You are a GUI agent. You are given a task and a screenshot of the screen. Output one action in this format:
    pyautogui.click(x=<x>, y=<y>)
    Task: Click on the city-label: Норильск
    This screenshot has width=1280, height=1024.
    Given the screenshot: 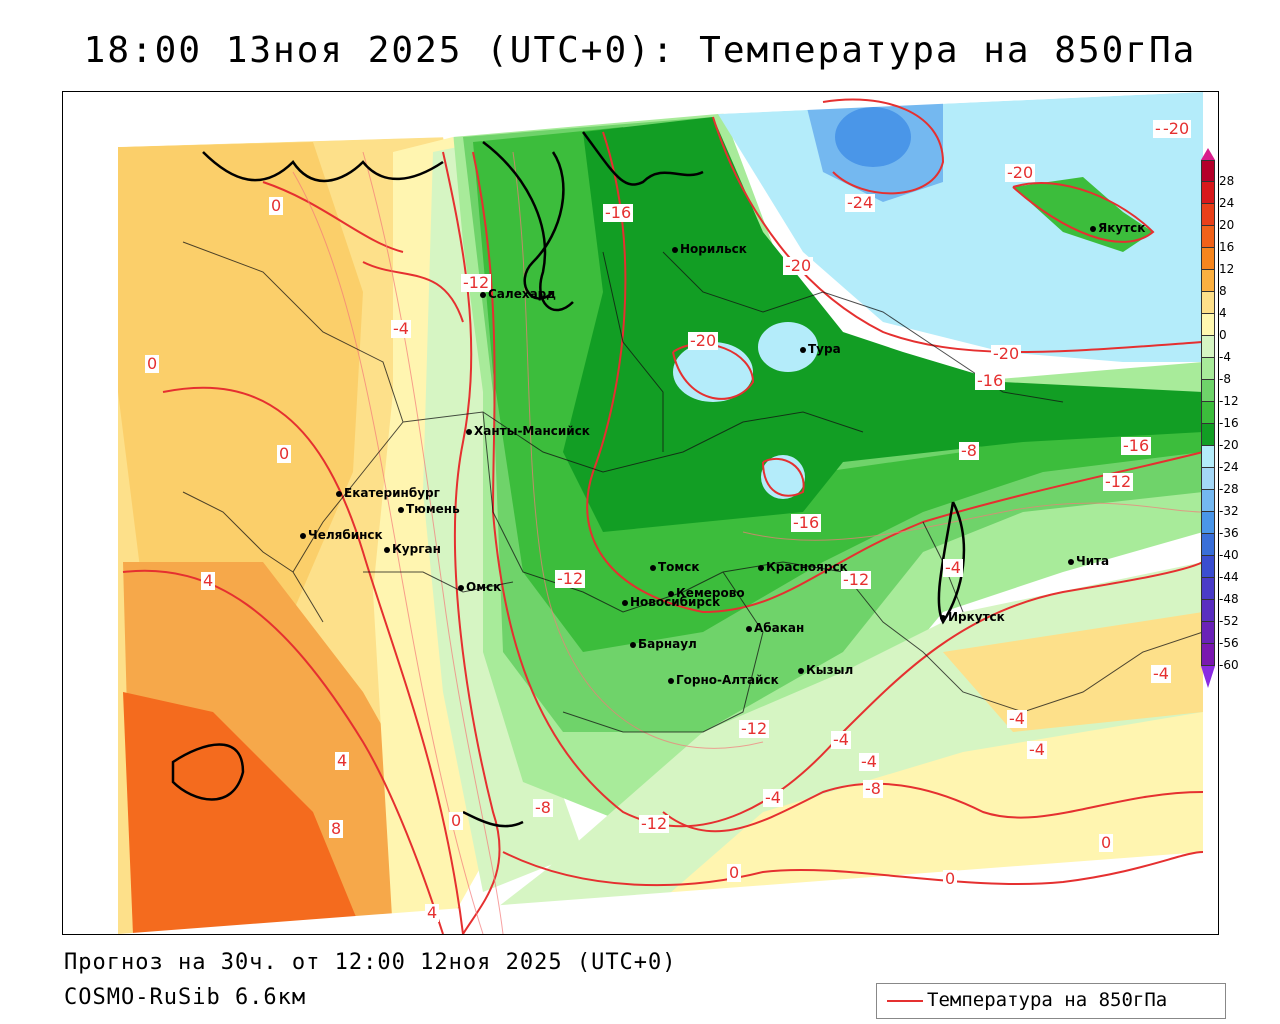 What is the action you would take?
    pyautogui.click(x=713, y=249)
    